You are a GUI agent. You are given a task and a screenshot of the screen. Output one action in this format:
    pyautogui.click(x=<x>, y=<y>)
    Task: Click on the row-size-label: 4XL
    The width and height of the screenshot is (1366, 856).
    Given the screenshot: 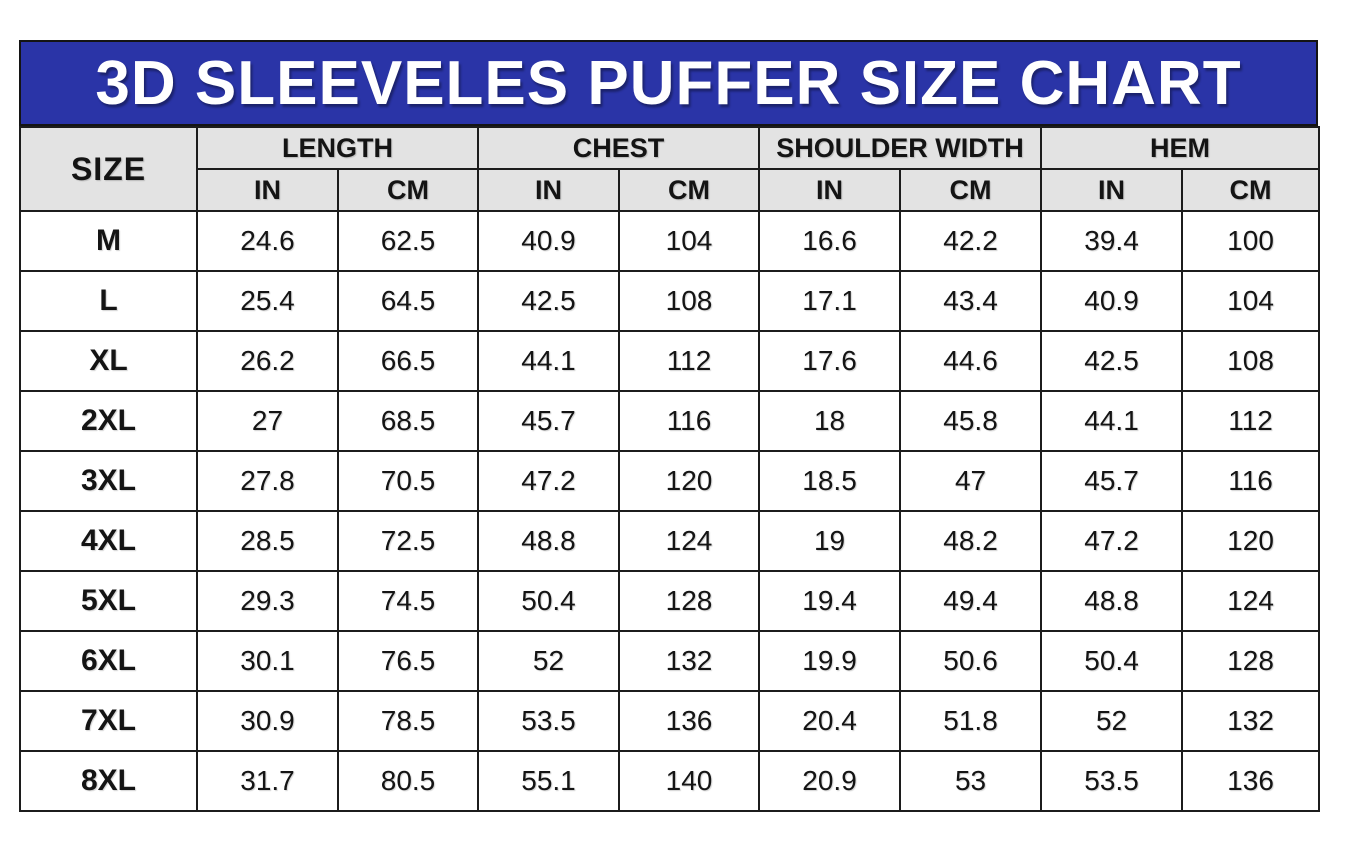 What is the action you would take?
    pyautogui.click(x=108, y=541)
    